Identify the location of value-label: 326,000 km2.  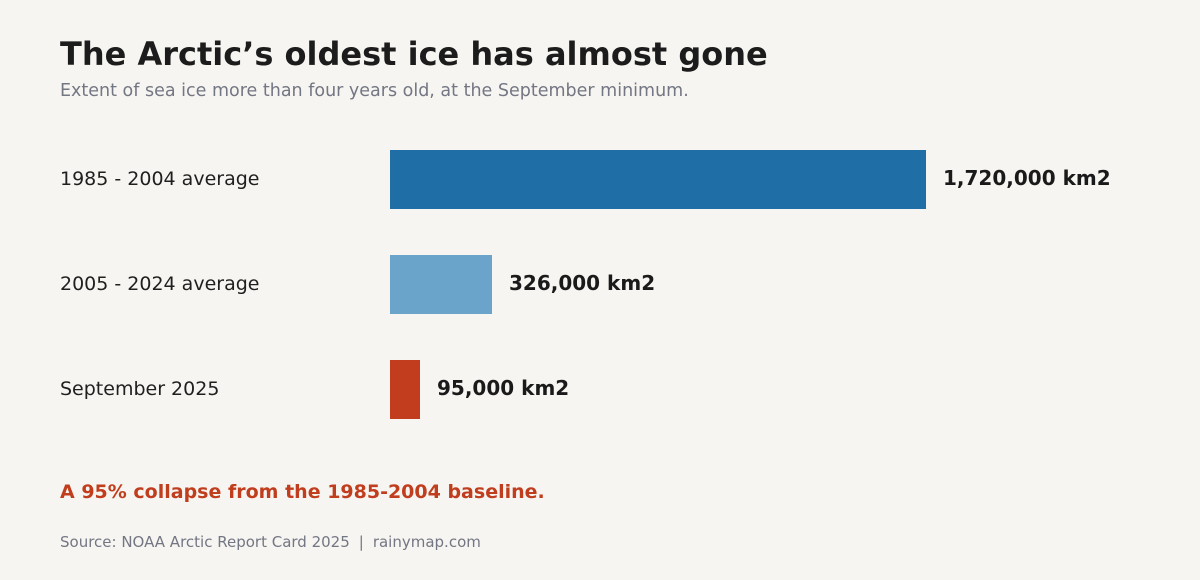
(582, 283).